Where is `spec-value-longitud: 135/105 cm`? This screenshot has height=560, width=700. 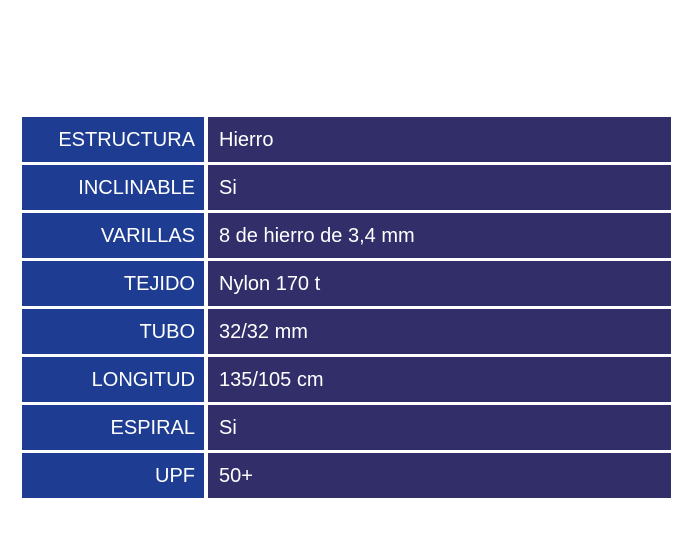
spec-value-longitud: 135/105 cm is located at coordinates (439, 379).